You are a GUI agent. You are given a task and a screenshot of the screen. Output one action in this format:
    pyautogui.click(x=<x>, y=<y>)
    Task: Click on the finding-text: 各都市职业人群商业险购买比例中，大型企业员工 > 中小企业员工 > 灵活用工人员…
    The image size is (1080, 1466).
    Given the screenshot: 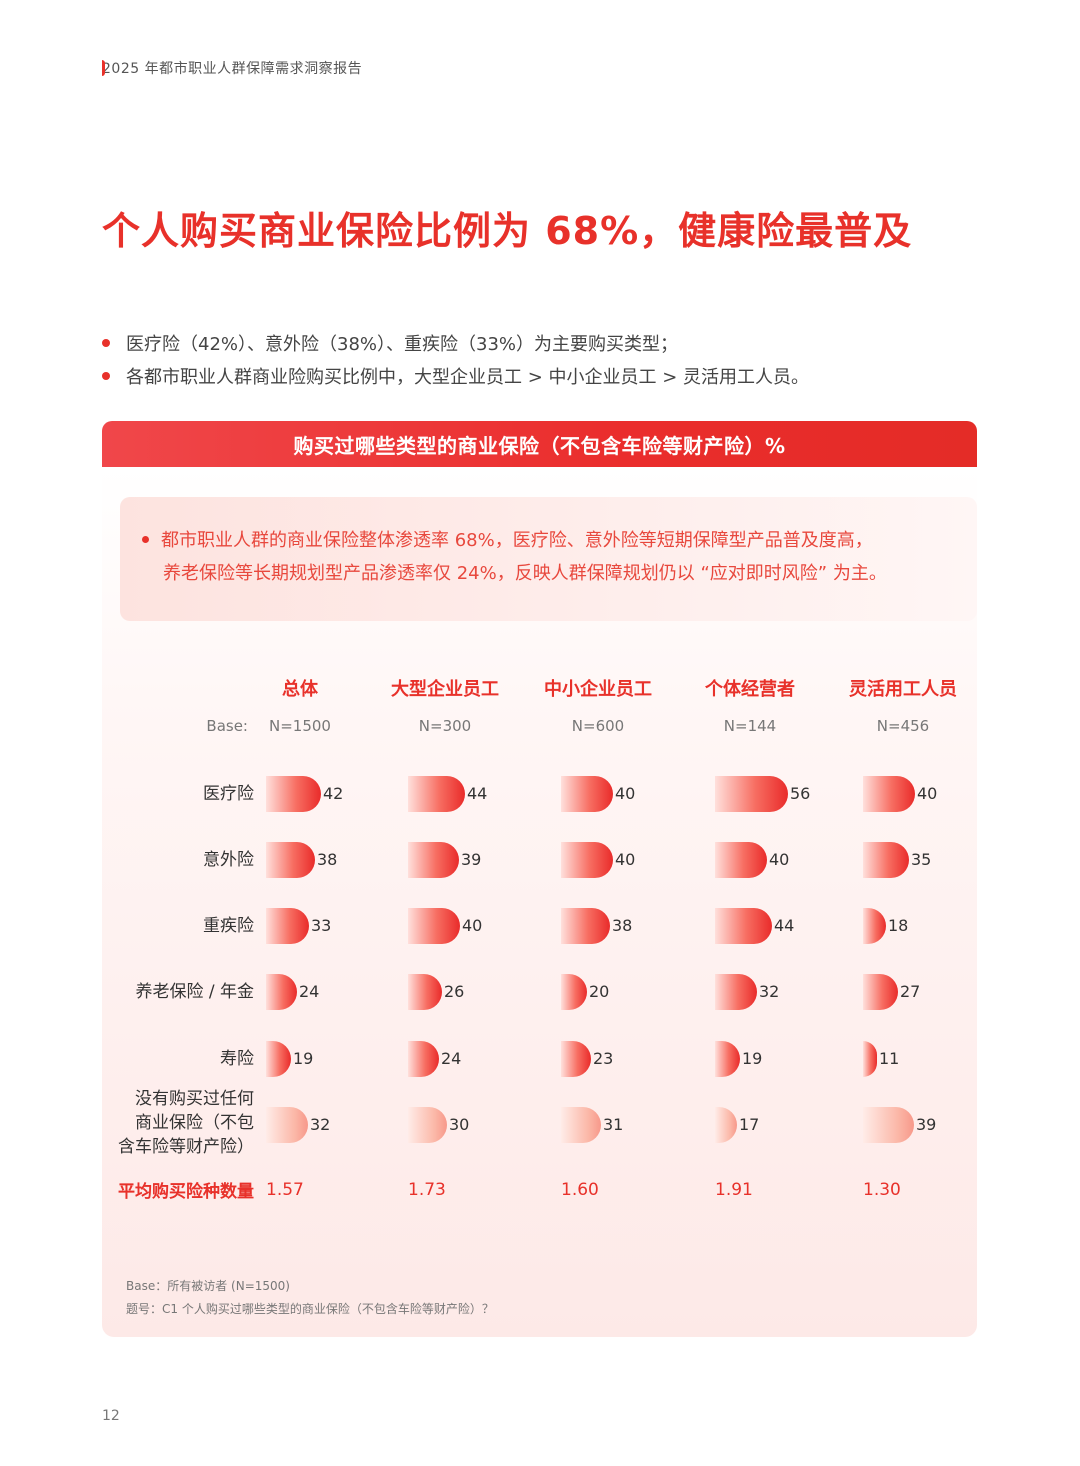 What is the action you would take?
    pyautogui.click(x=468, y=377)
    